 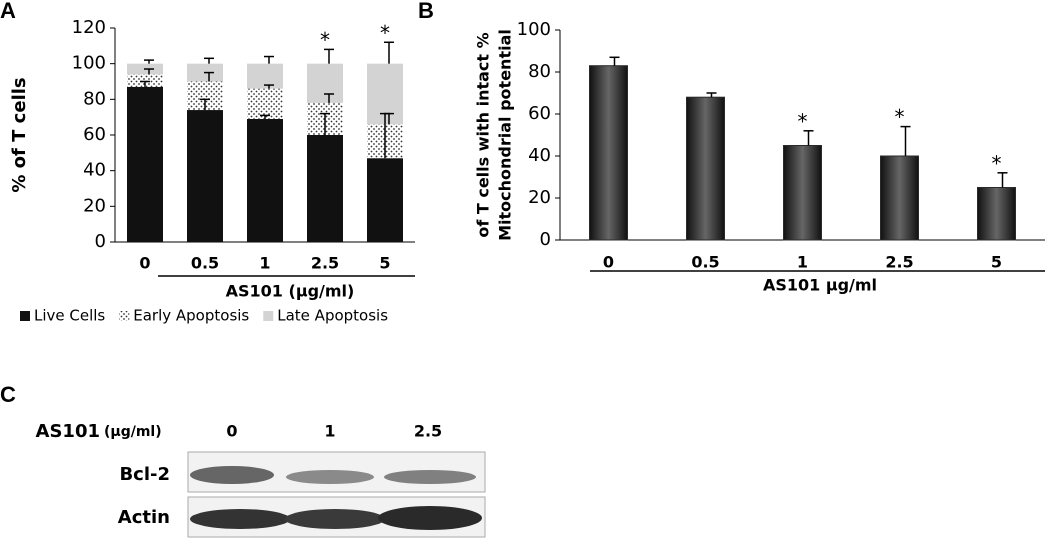 What do you see at coordinates (329, 431) in the screenshot?
I see `lane-label: 1` at bounding box center [329, 431].